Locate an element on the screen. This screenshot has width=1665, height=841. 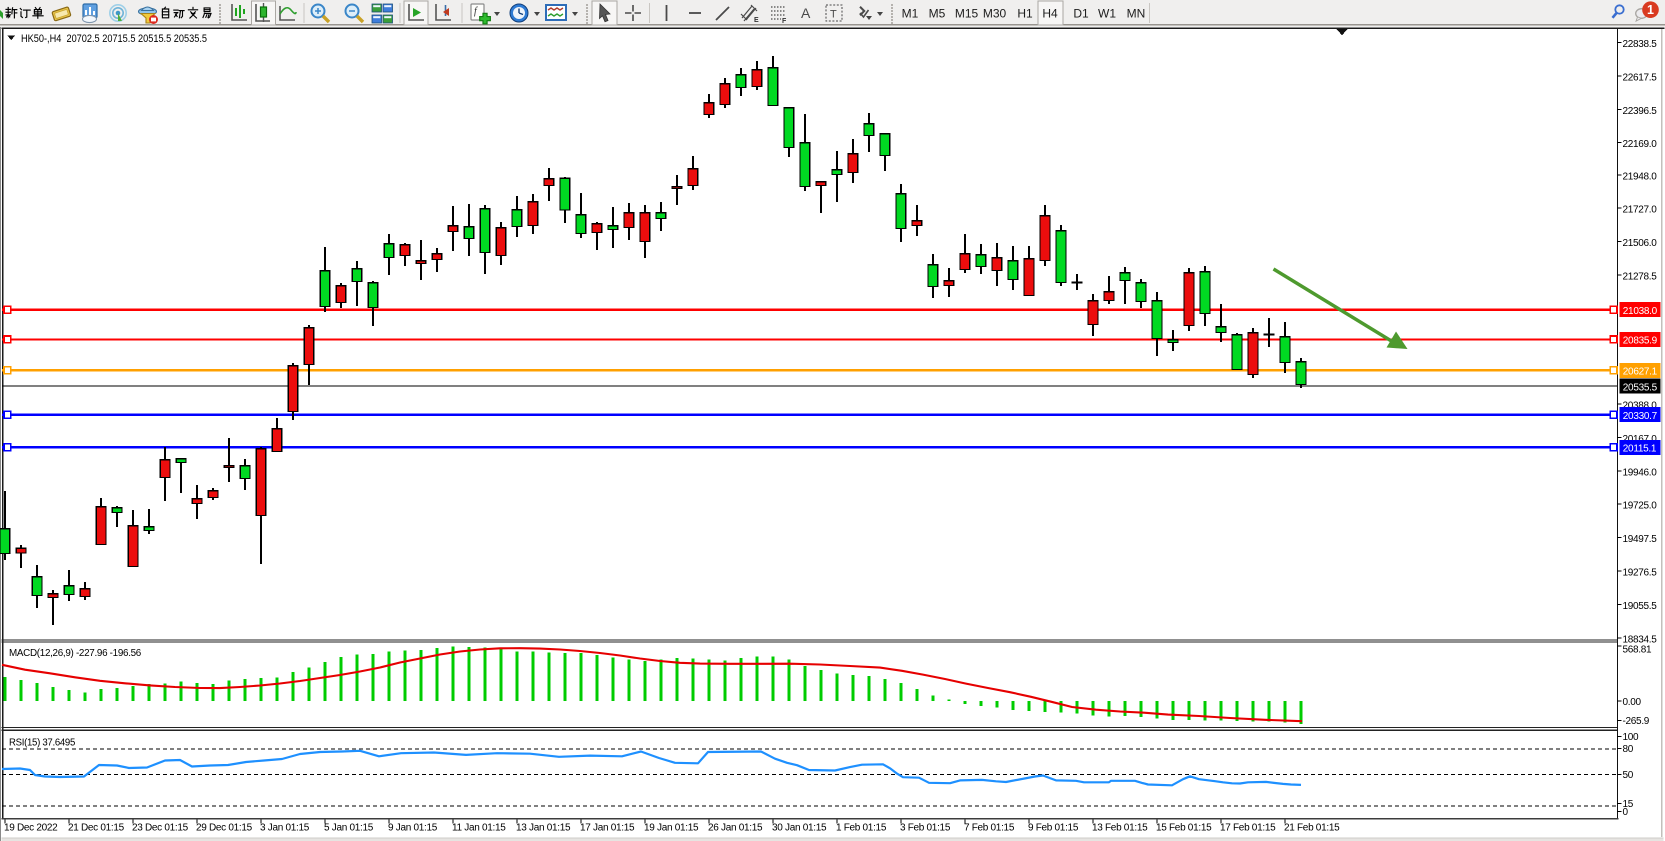
svg-text: 20835.9 is located at coordinates (1640, 341).